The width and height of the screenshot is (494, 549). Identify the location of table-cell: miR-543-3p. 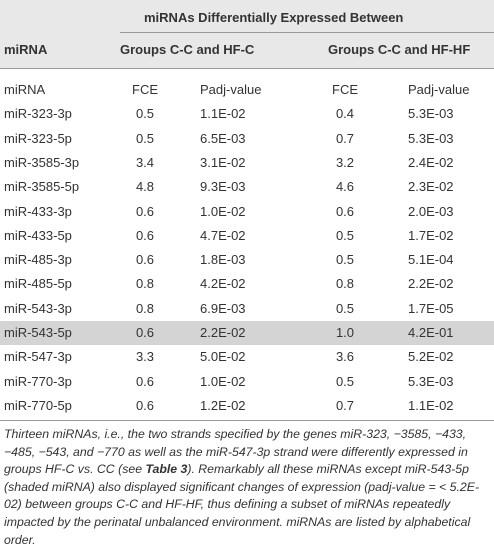
(38, 308).